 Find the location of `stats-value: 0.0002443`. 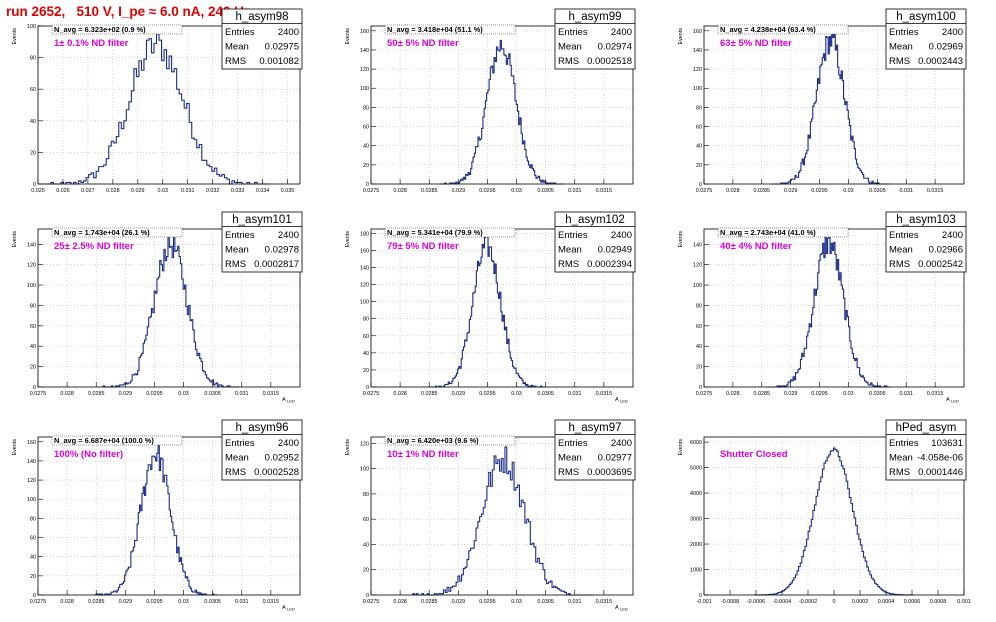

stats-value: 0.0002443 is located at coordinates (940, 61).